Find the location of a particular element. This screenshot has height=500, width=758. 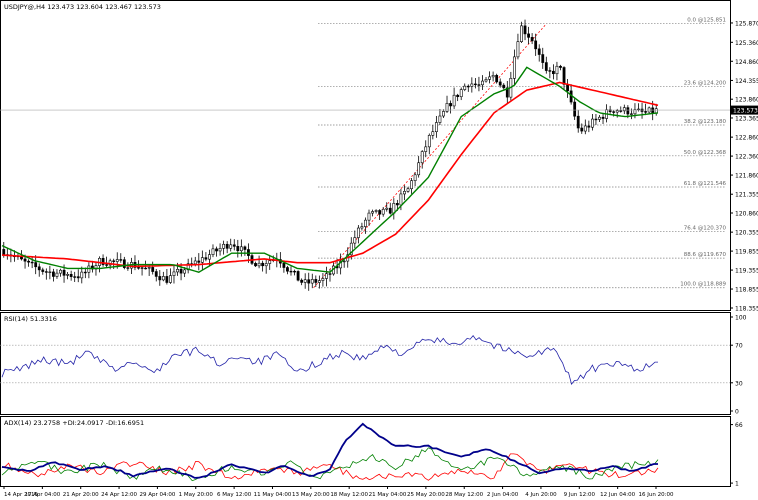

time-tick-label: 2 Jun 04:00 is located at coordinates (503, 495).